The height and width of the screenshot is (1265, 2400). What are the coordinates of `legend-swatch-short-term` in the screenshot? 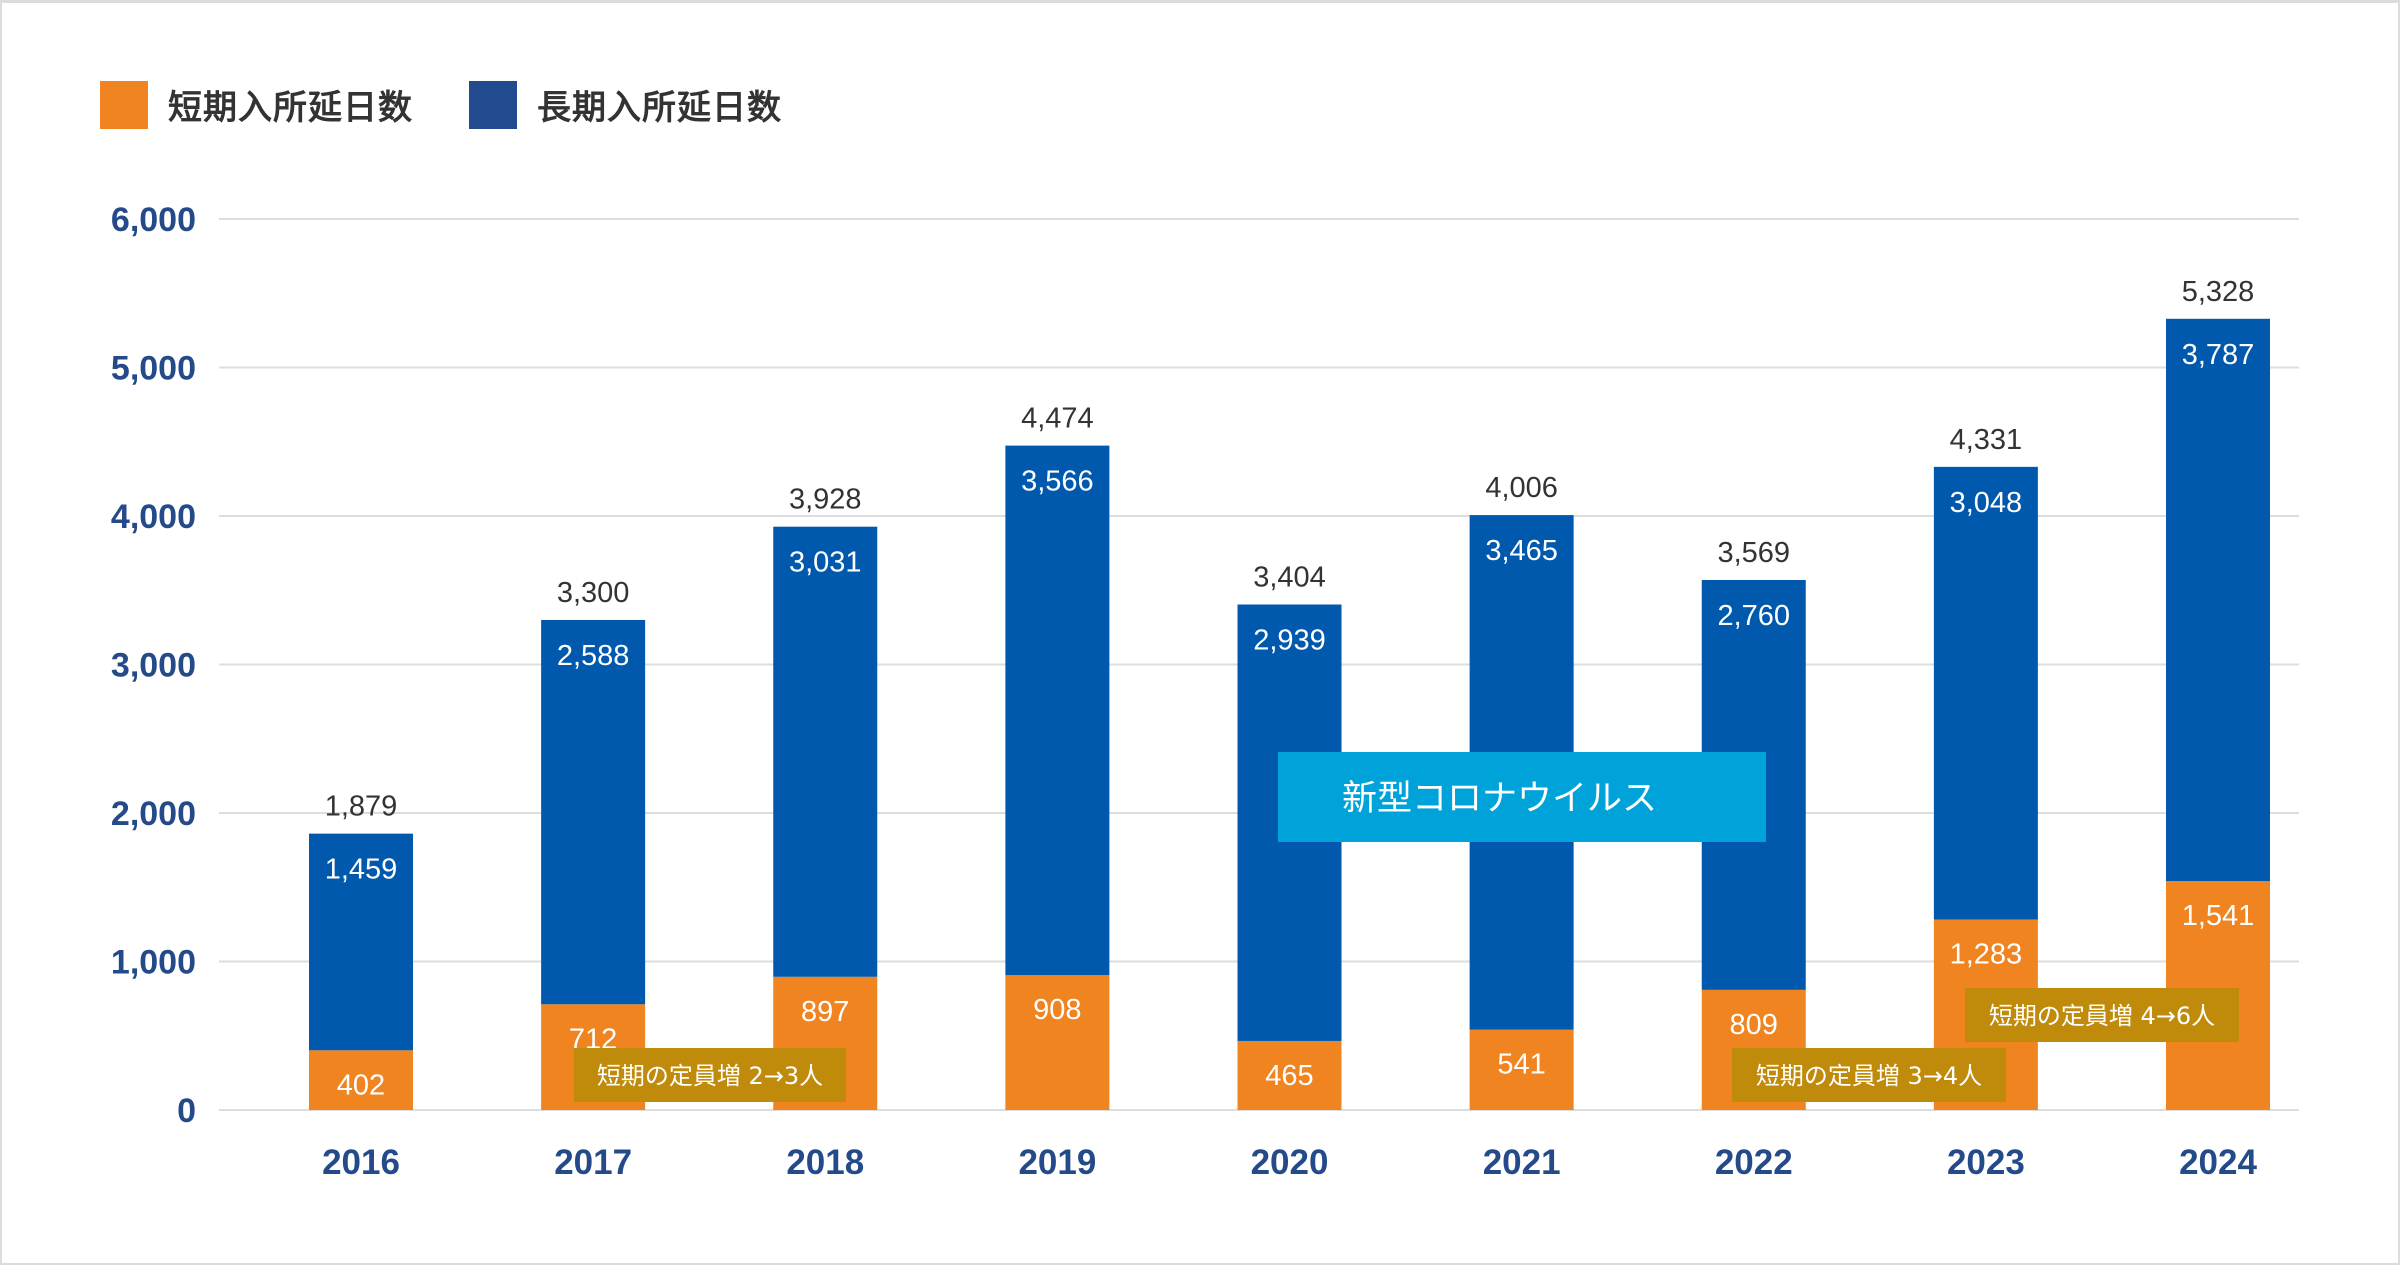 It's located at (124, 104).